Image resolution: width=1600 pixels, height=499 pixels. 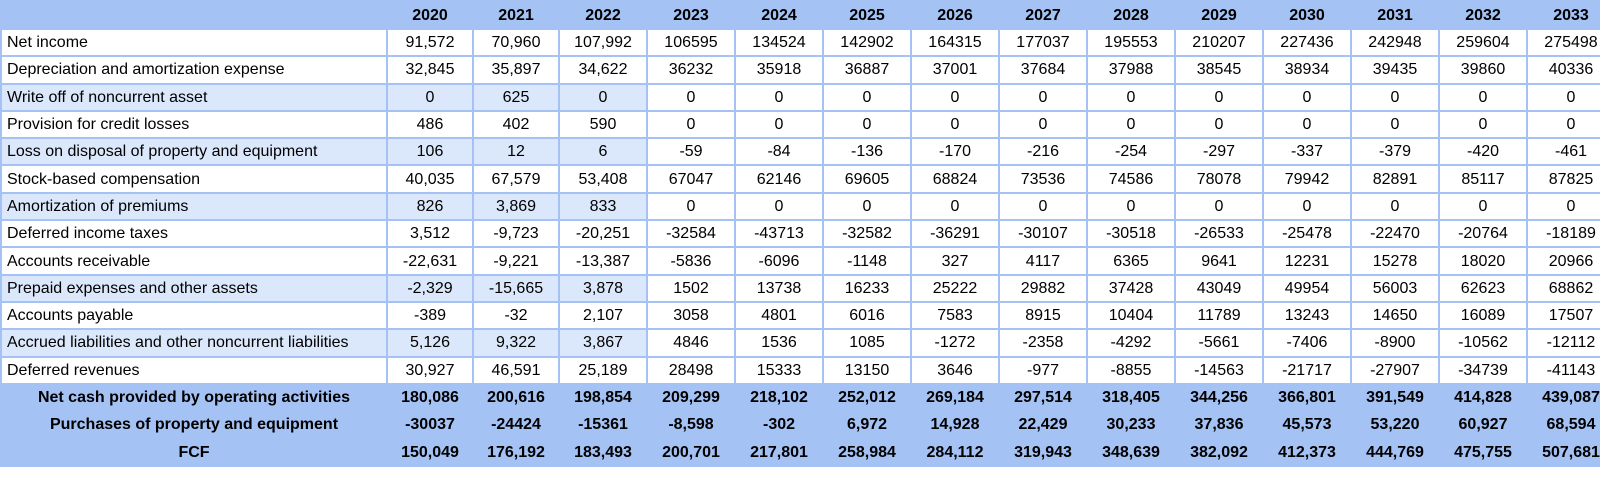 I want to click on value-cell: 70,960, so click(x=516, y=42).